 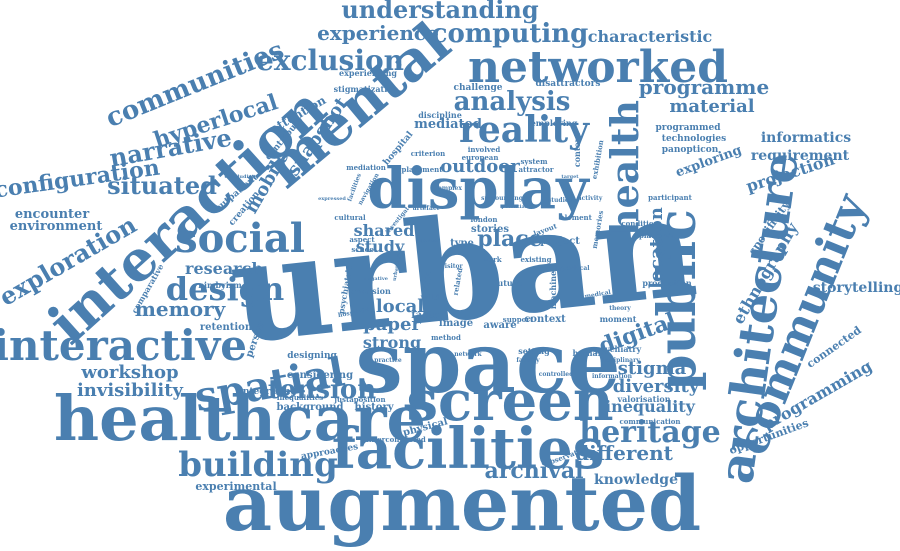 I want to click on cloud-word-storytelling: storytelling, so click(x=856, y=288).